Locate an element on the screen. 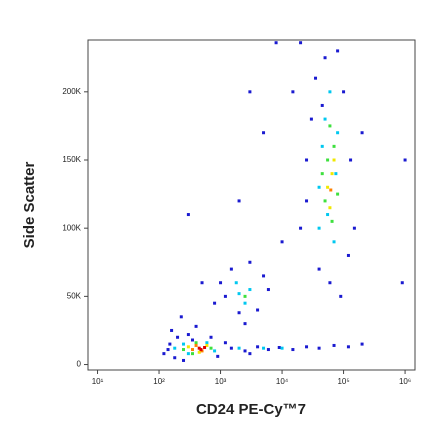 Image resolution: width=440 pixels, height=446 pixels. x-axis-title: CD24 PE-Cy™7 is located at coordinates (251, 409).